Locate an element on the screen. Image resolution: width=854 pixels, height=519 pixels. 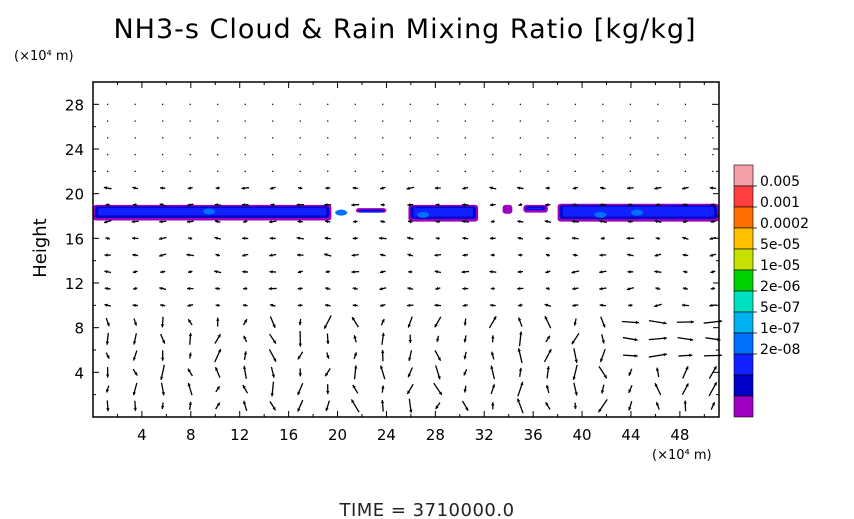
x-tick-label: 44 is located at coordinates (630, 435).